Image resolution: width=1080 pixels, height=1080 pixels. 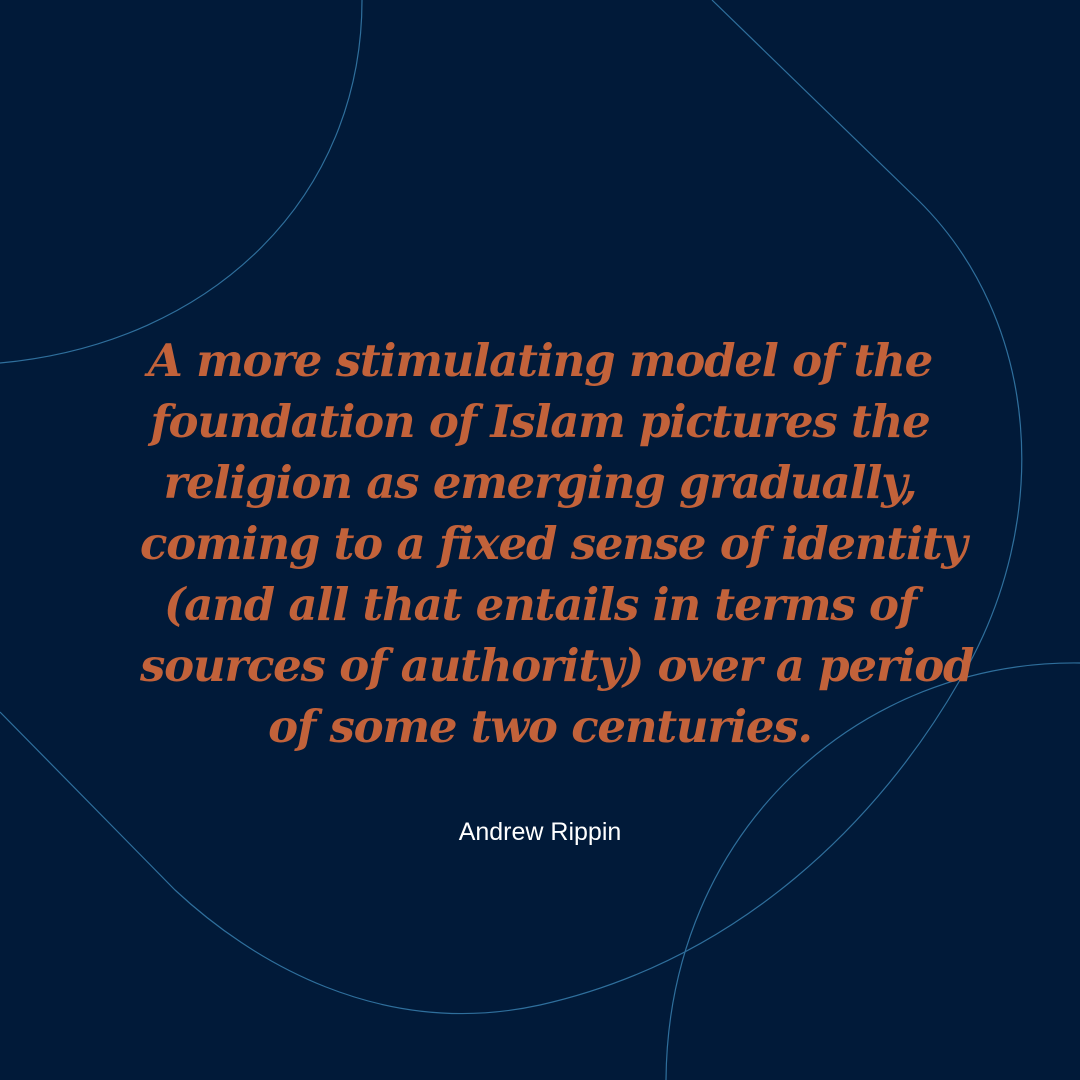 What do you see at coordinates (540, 832) in the screenshot?
I see `quote-author: Andrew Rippin` at bounding box center [540, 832].